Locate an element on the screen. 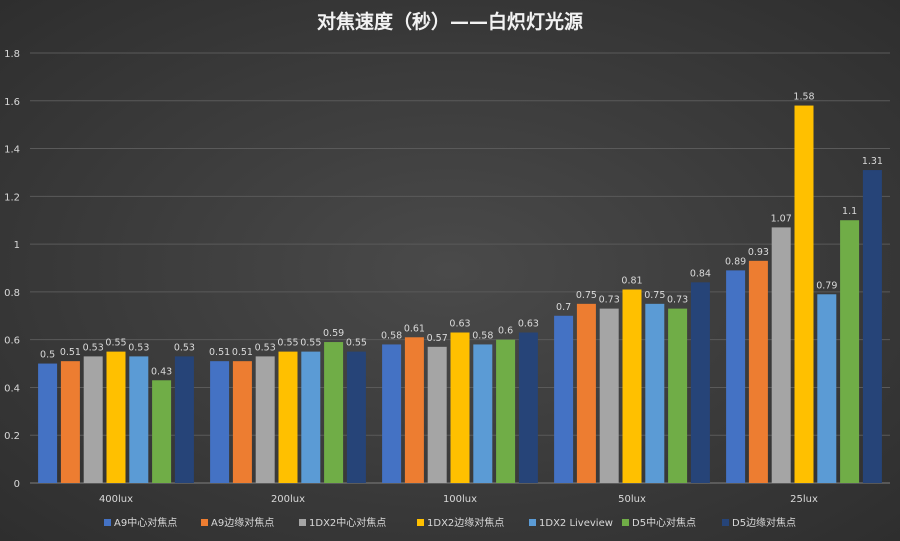 The height and width of the screenshot is (541, 900). y-tick-label: 0.2 is located at coordinates (12, 436).